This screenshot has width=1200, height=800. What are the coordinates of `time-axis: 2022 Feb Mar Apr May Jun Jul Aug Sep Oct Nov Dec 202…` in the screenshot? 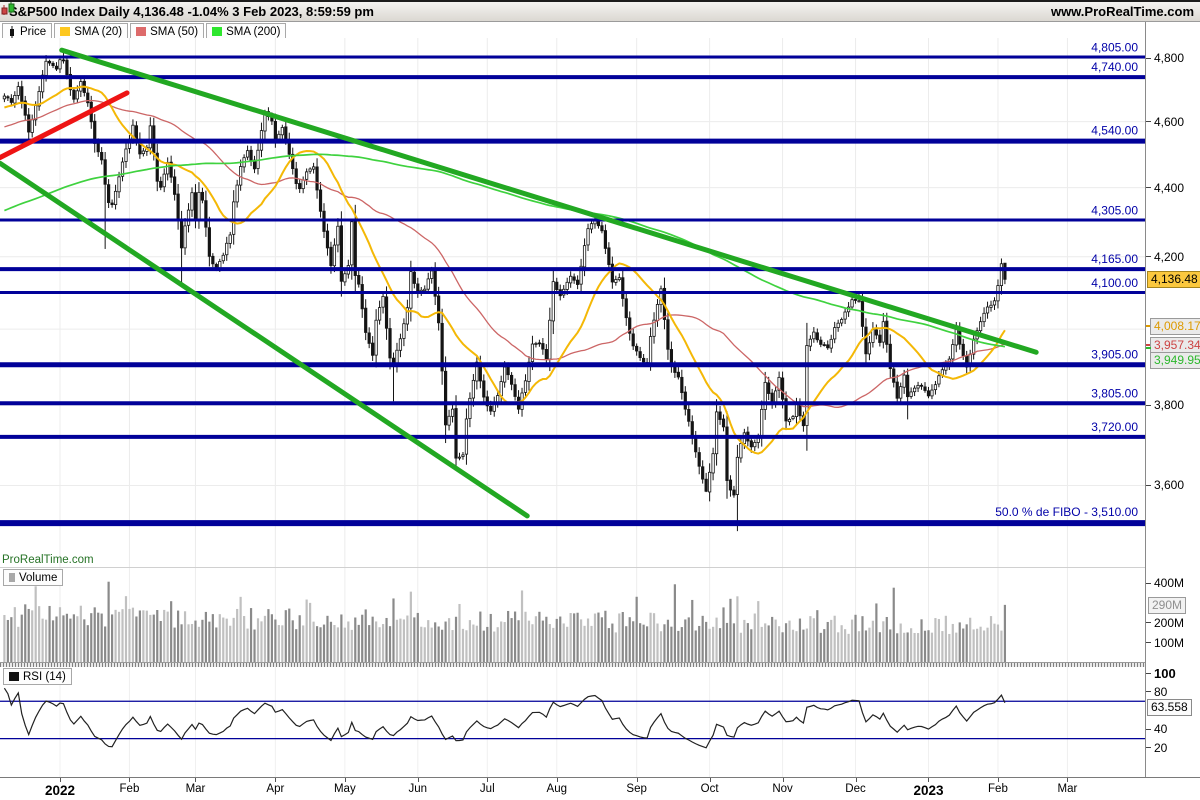 It's located at (600, 788).